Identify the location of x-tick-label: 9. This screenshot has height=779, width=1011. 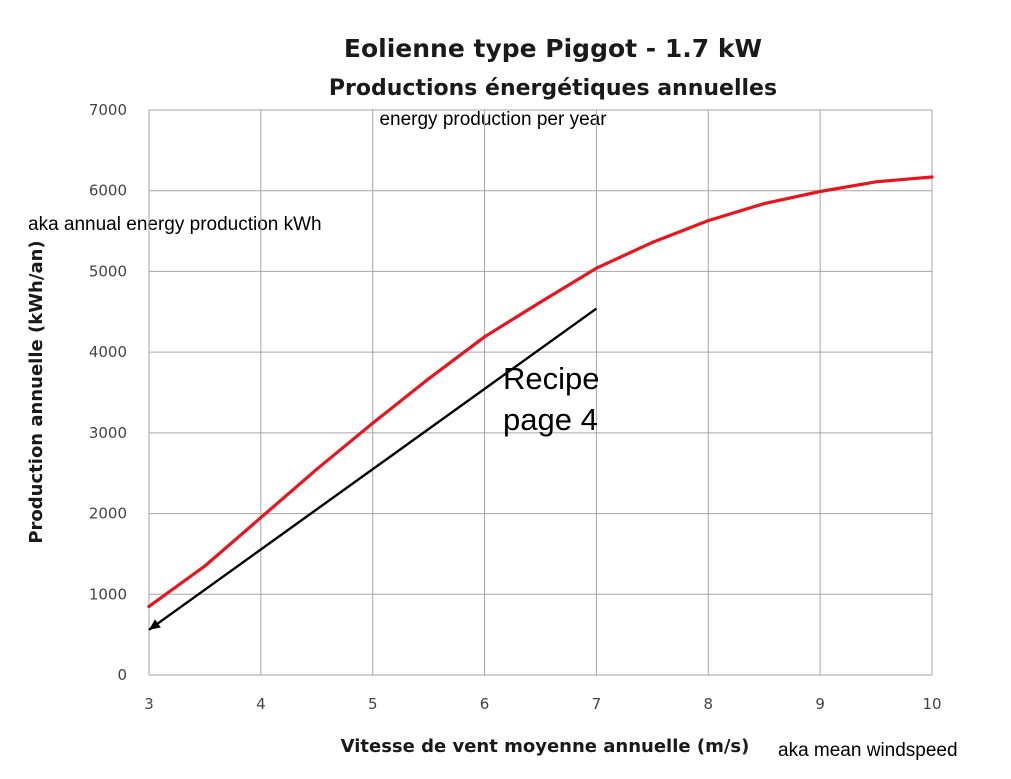
(820, 704).